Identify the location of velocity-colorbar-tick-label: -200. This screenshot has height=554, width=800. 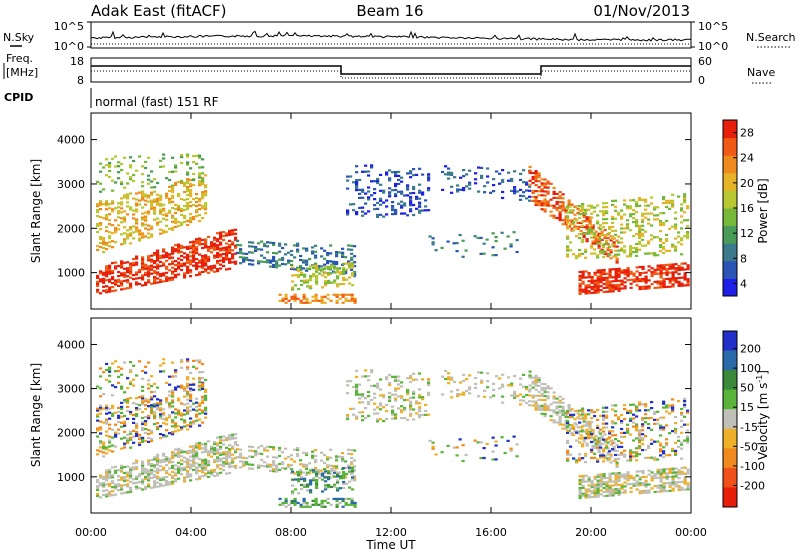
(752, 485).